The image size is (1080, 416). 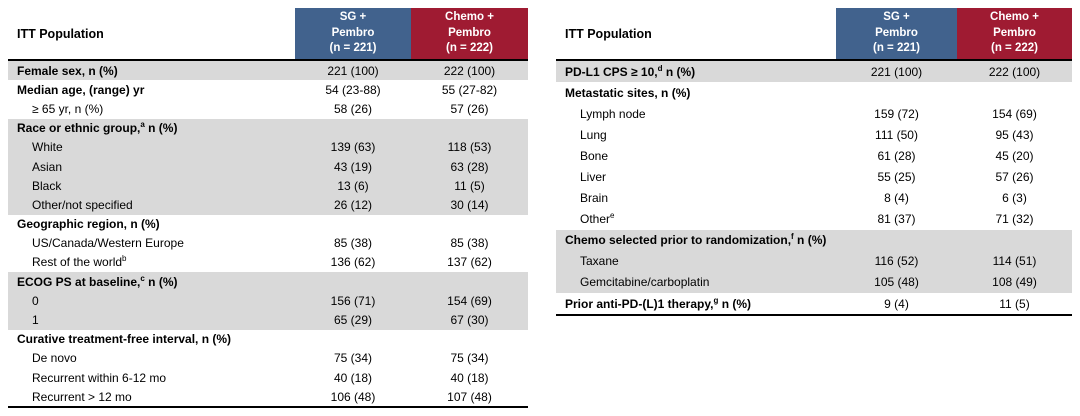 What do you see at coordinates (896, 198) in the screenshot?
I see `row-value: 8 (4)` at bounding box center [896, 198].